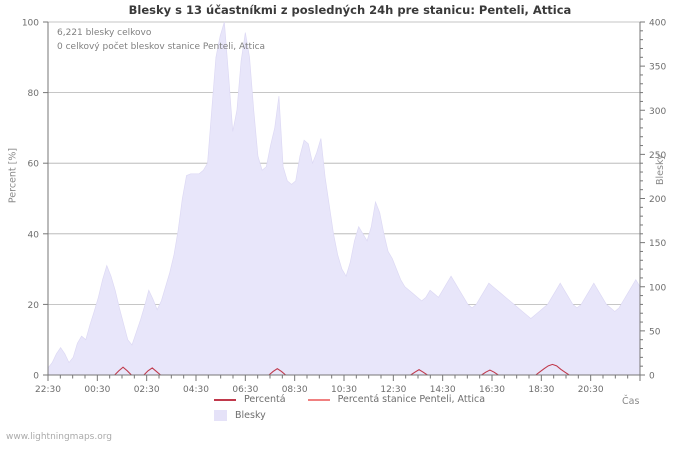 Image resolution: width=700 pixels, height=450 pixels. I want to click on y-axis-right-ticklabel-0: 0, so click(652, 377).